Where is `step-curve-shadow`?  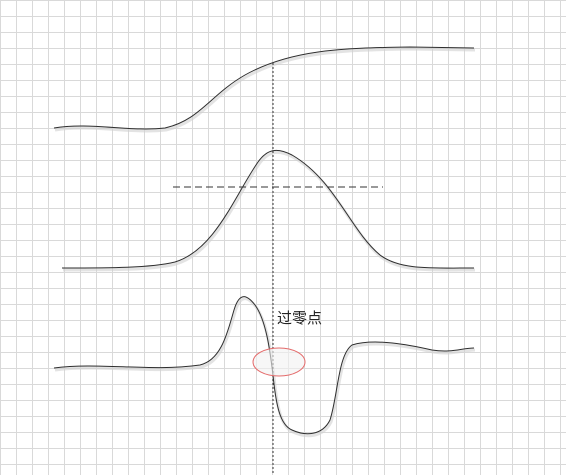 step-curve-shadow is located at coordinates (265, 90).